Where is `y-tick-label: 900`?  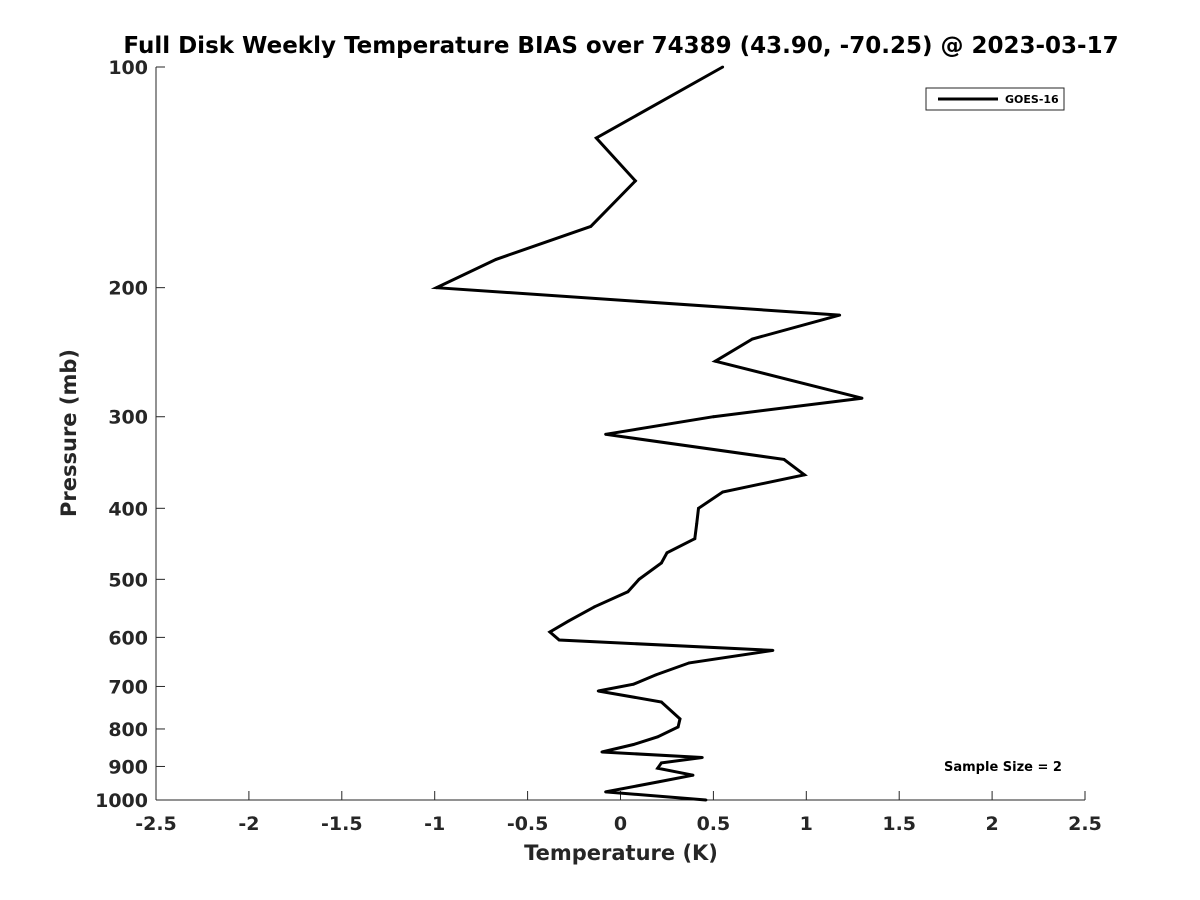 y-tick-label: 900 is located at coordinates (128, 767).